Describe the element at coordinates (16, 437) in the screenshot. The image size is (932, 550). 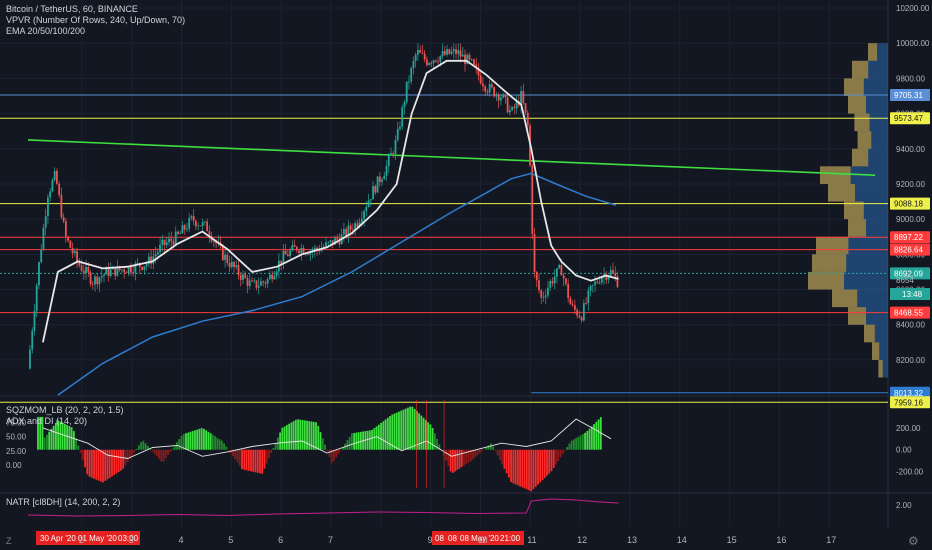
I see `oscillator-left-tick: 50.00` at that location.